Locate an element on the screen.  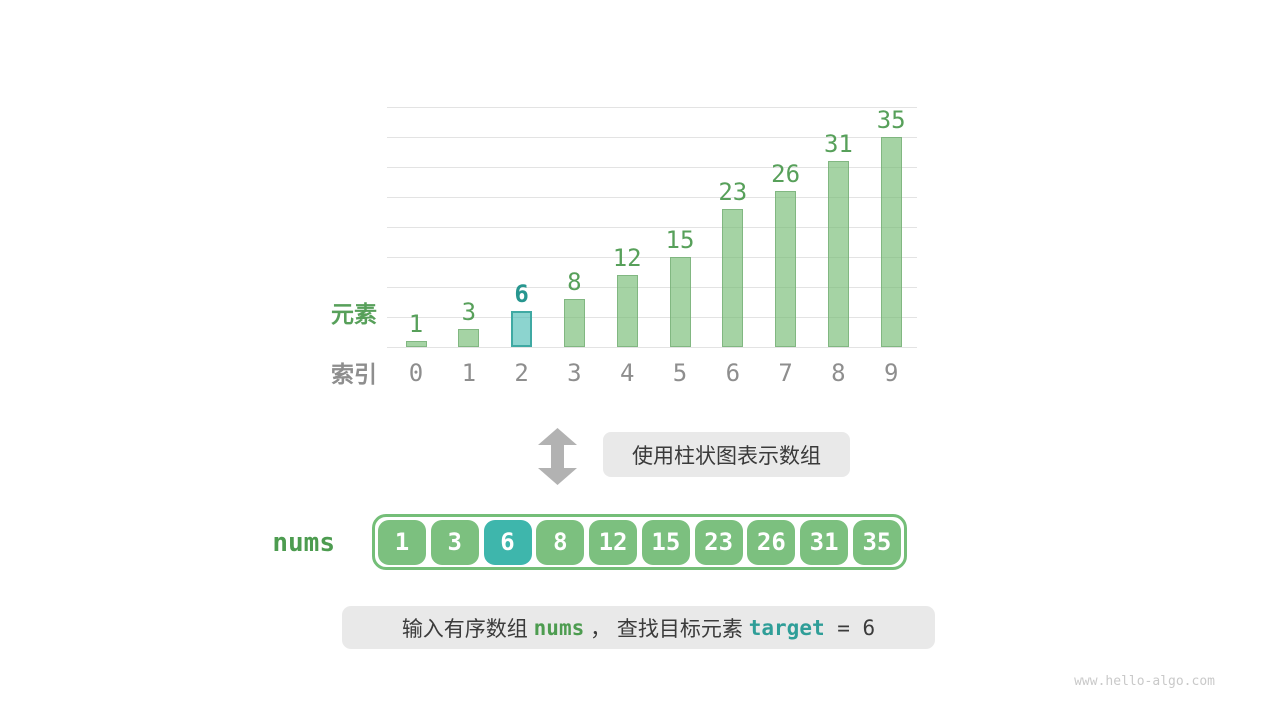
array-cell: 31 is located at coordinates (824, 542).